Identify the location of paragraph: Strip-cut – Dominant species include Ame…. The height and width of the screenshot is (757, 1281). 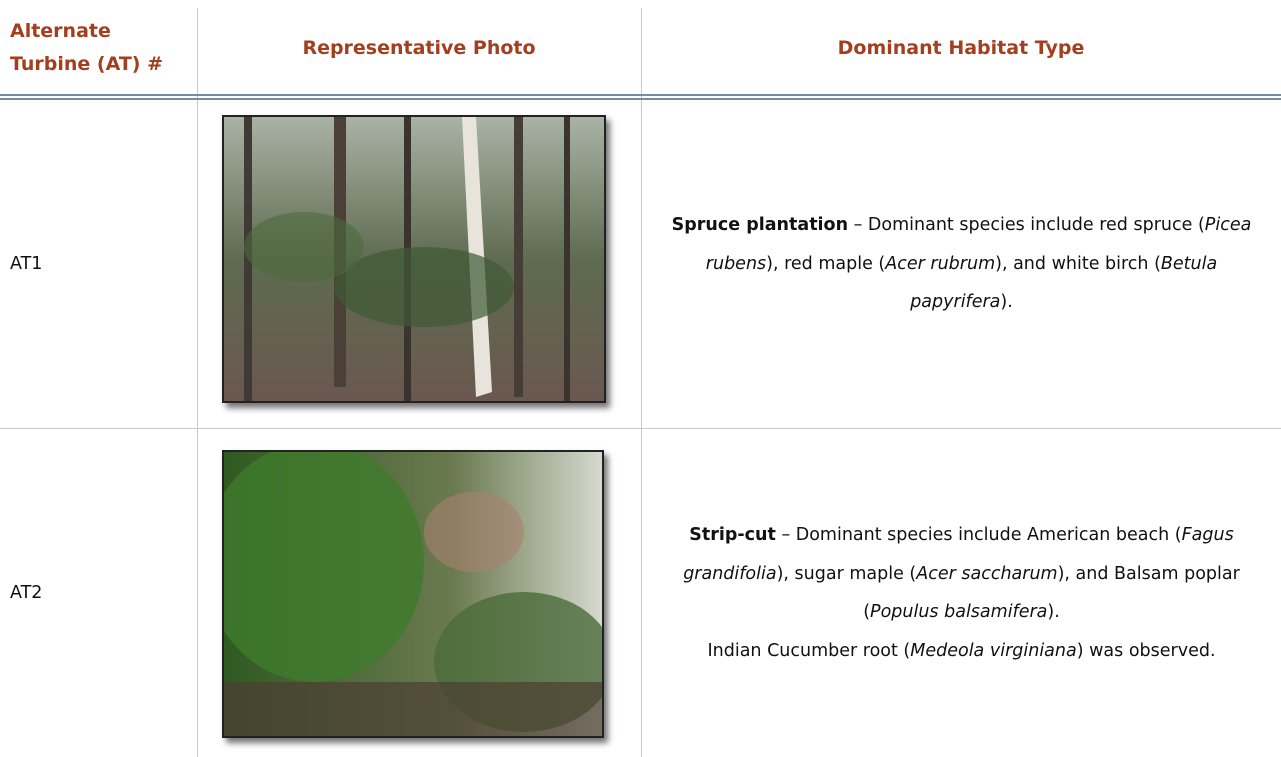
(961, 574).